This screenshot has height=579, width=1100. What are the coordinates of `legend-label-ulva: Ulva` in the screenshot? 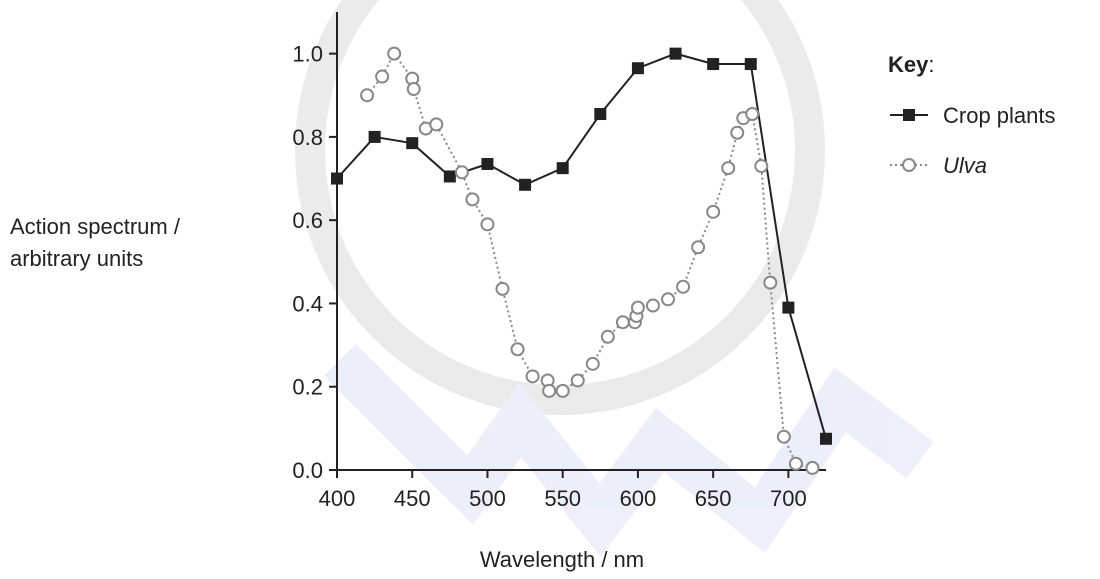 It's located at (965, 165).